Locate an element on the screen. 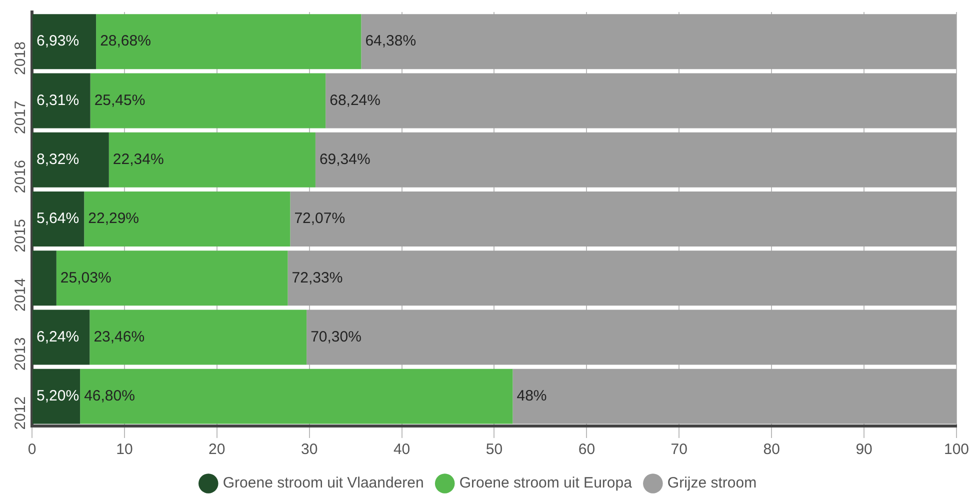  data-label: 5,64% is located at coordinates (58, 219).